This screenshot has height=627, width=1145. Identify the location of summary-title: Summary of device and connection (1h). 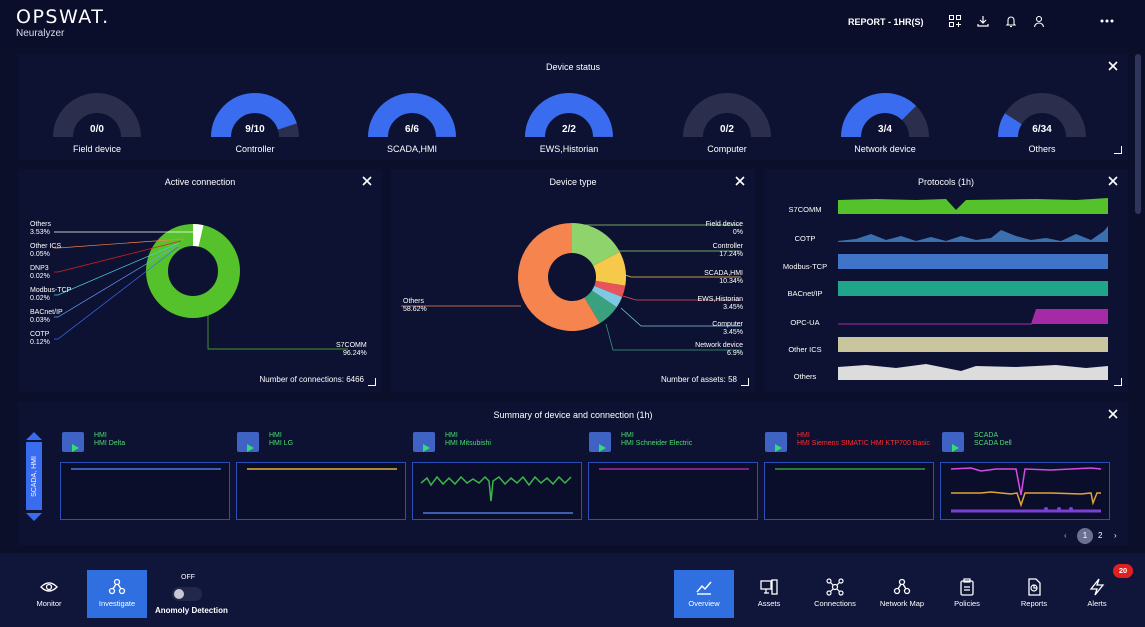
(573, 415).